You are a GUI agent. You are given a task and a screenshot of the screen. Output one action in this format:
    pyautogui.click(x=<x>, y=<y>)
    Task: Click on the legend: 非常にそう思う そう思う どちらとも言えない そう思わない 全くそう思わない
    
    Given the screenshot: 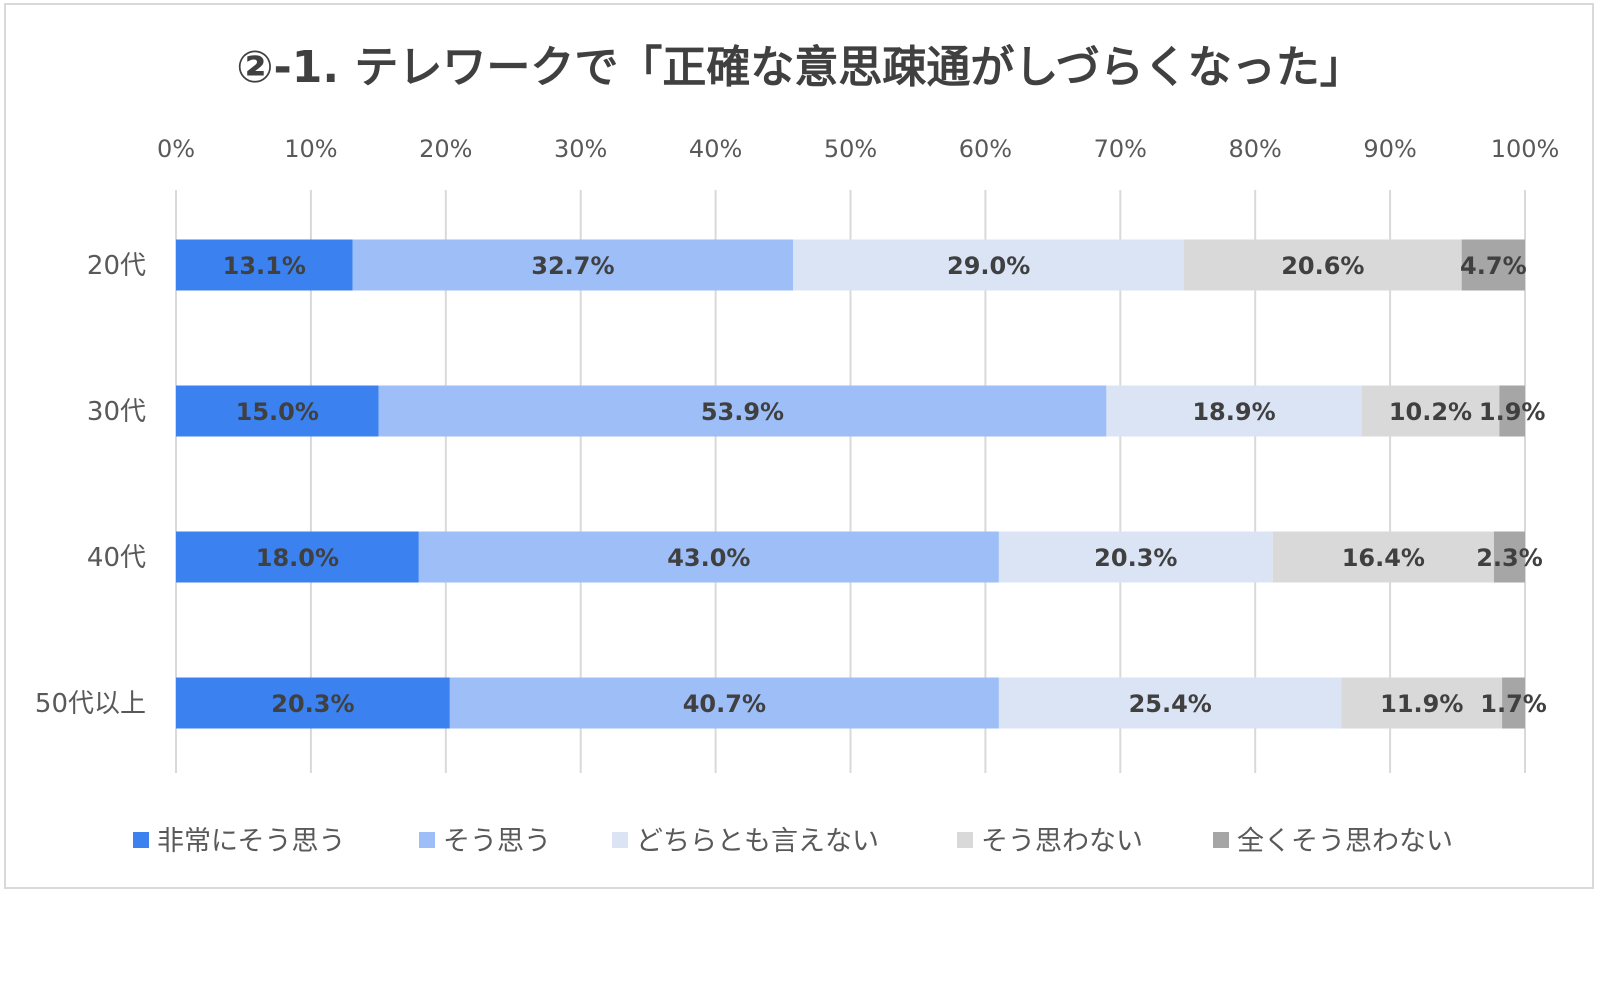 What is the action you would take?
    pyautogui.click(x=793, y=841)
    